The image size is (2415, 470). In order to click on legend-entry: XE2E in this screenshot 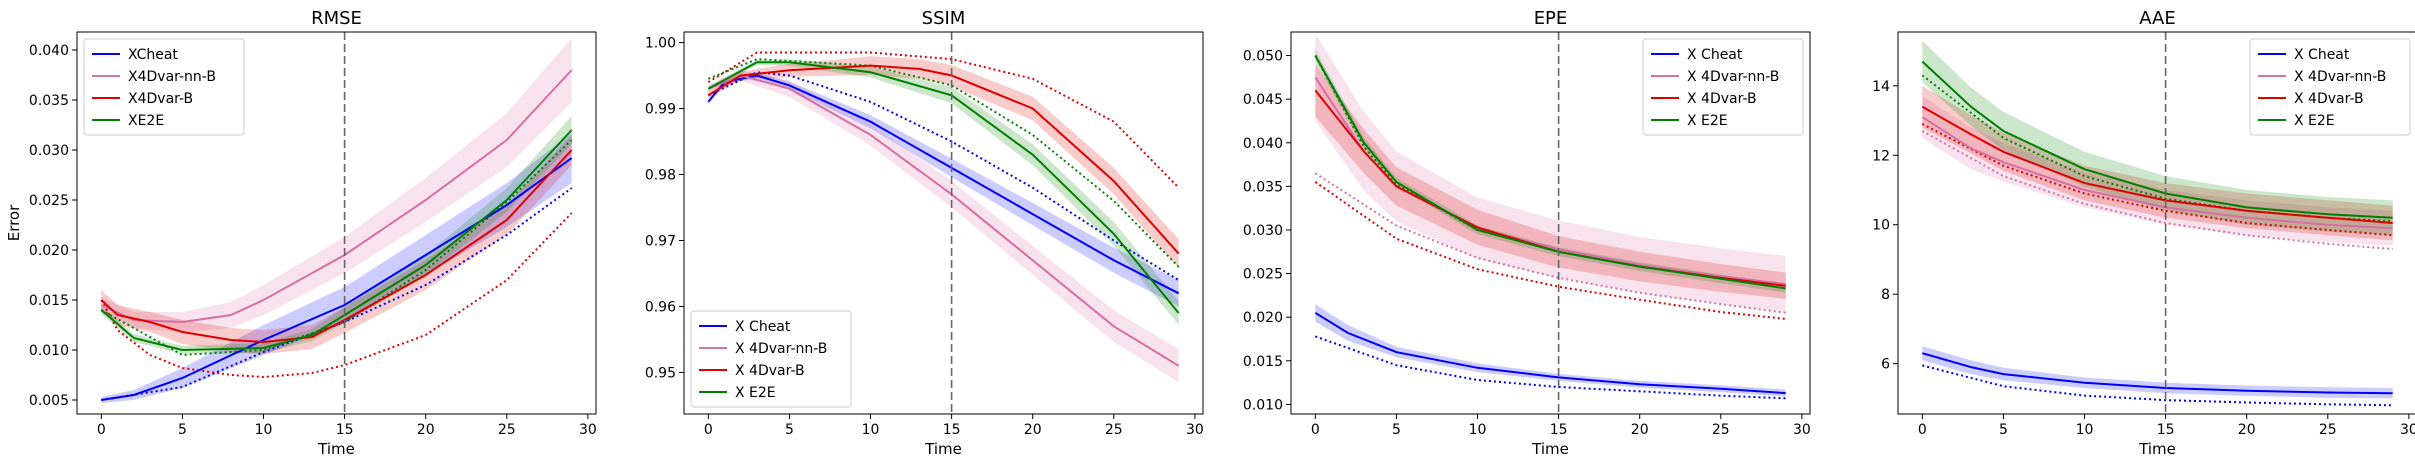, I will do `click(146, 121)`.